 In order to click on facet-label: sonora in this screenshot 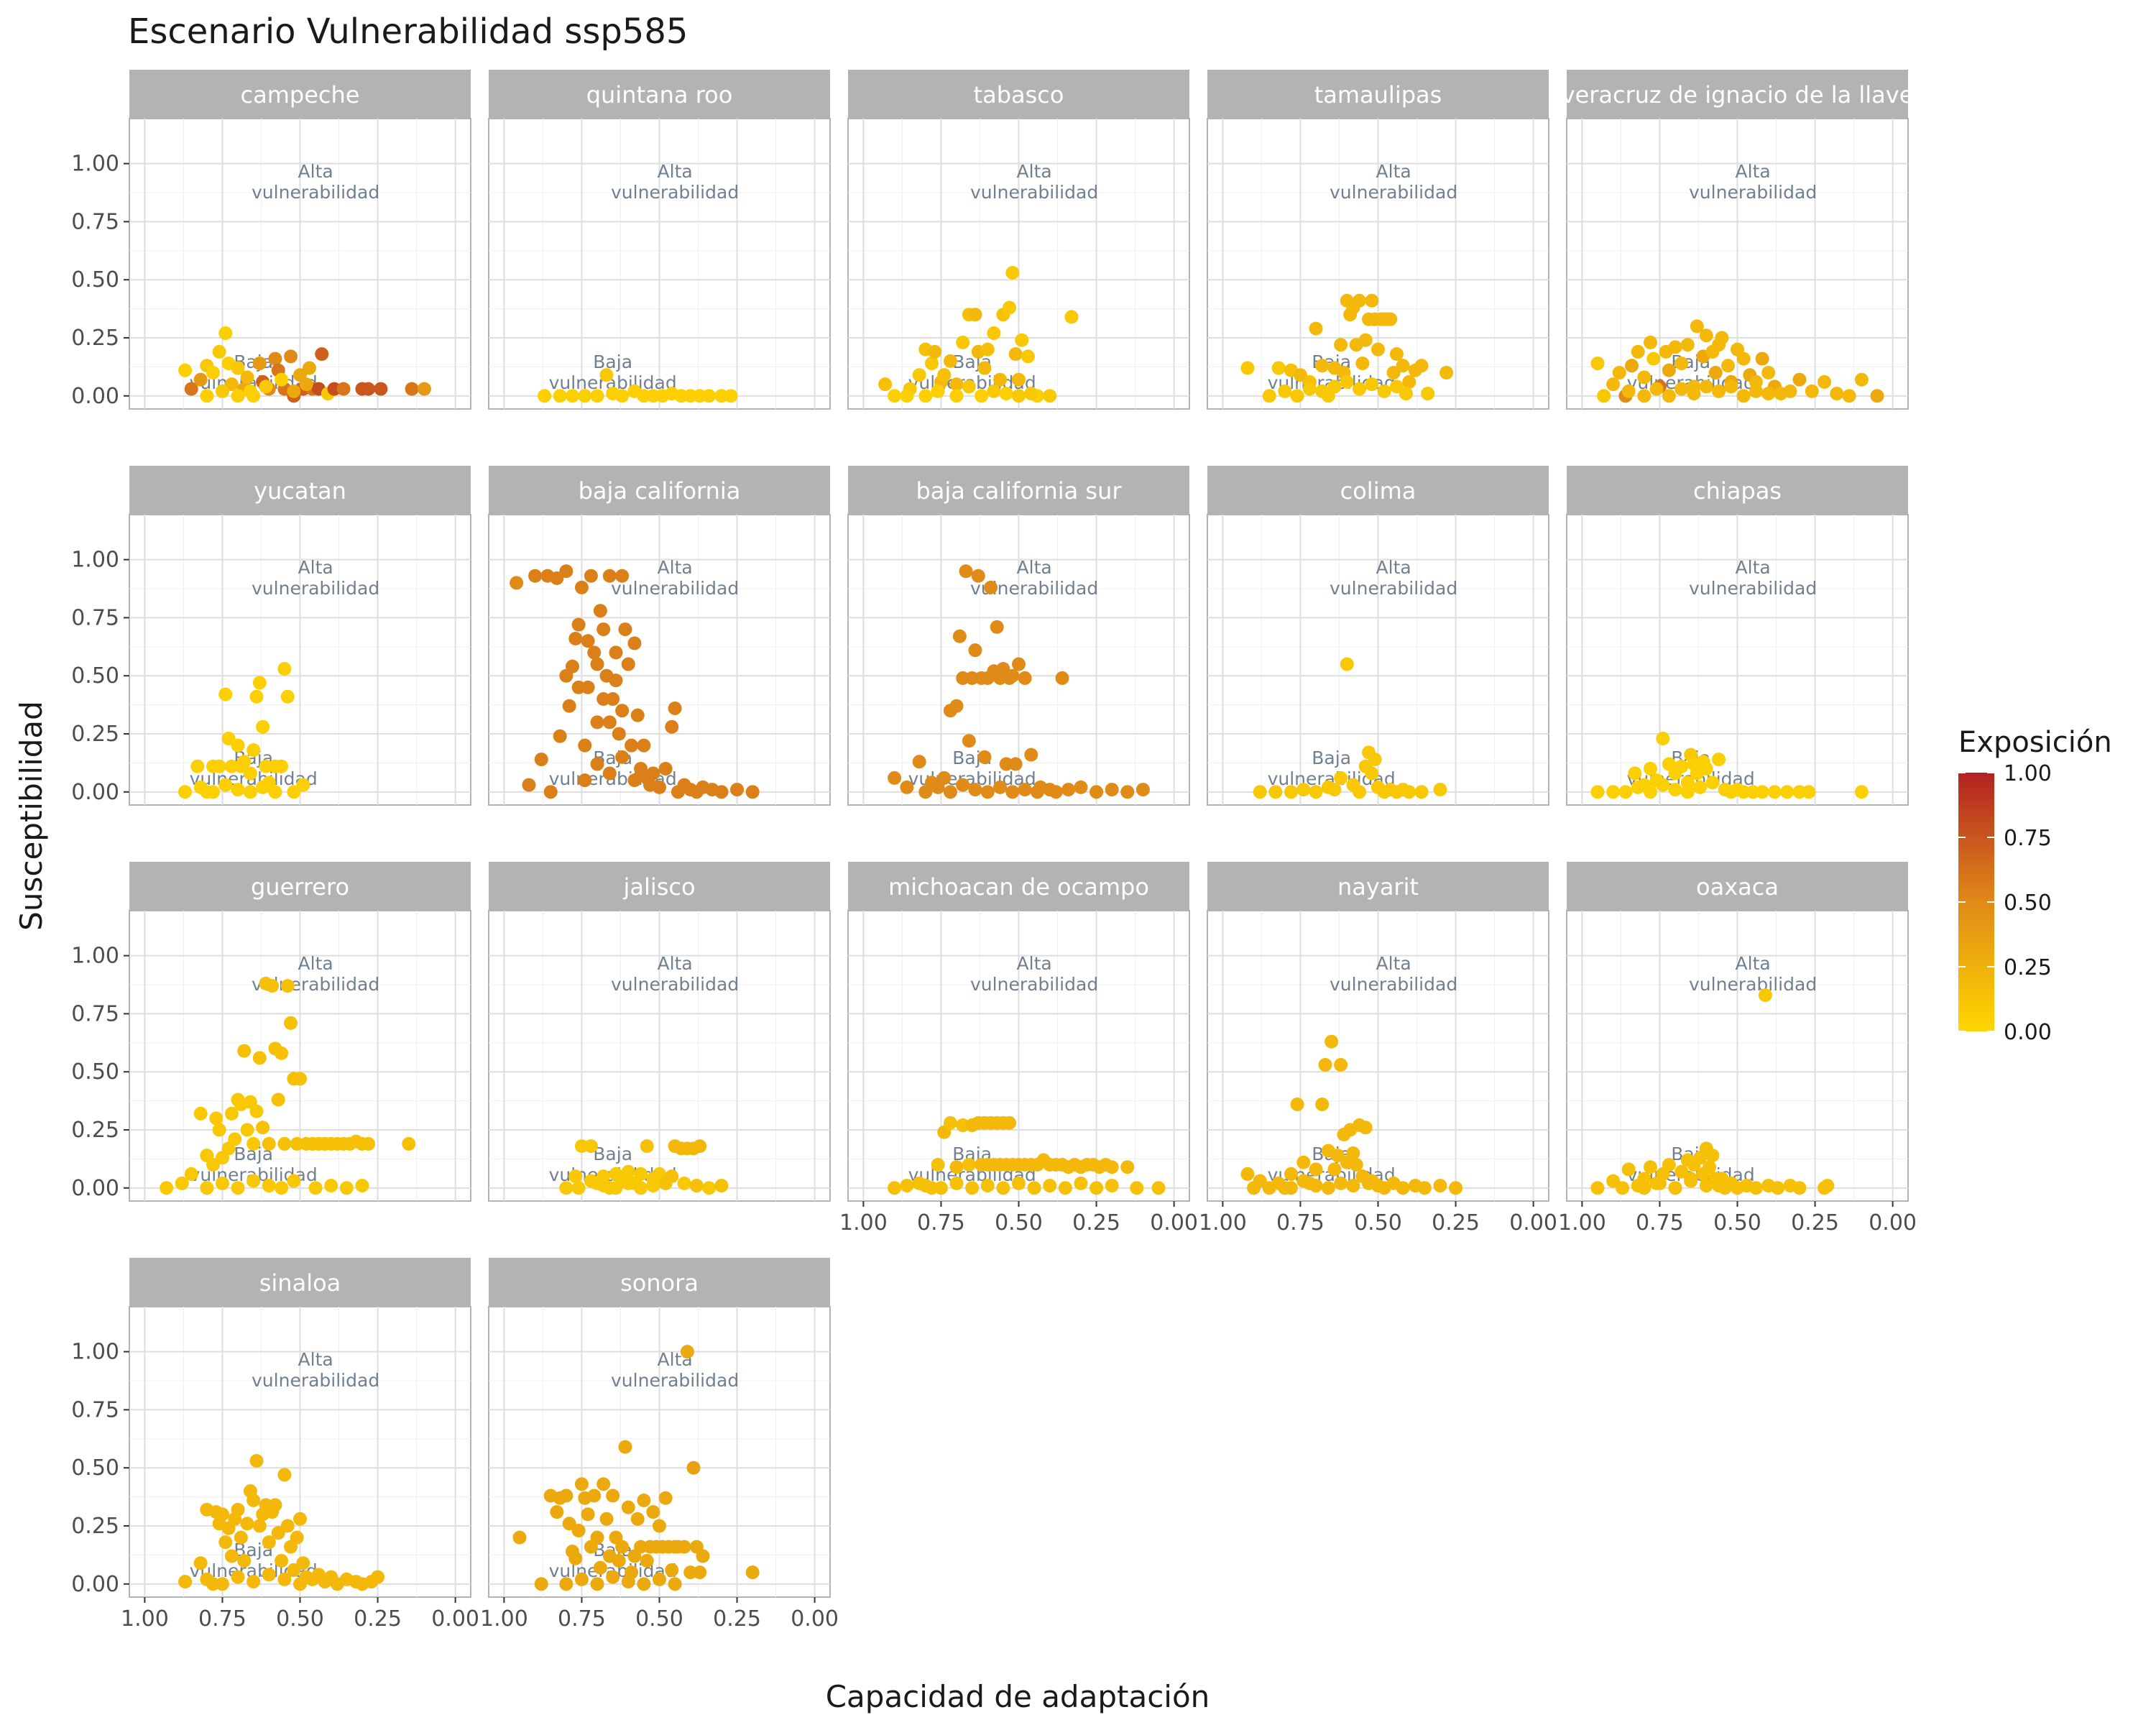, I will do `click(659, 1283)`.